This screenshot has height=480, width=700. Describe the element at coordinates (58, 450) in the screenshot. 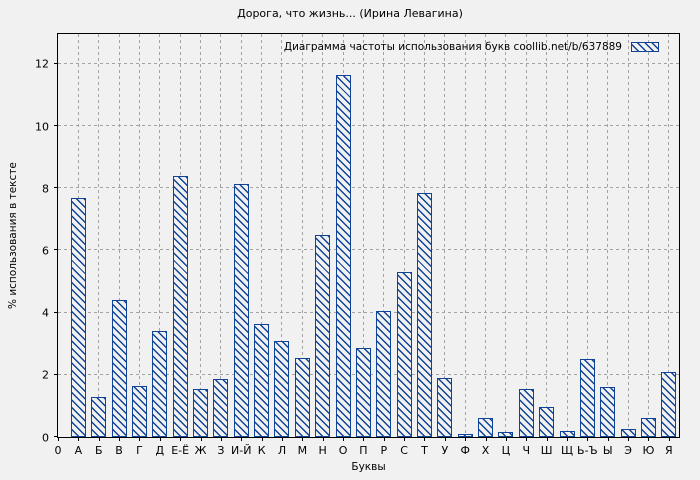

I see `x-tick-label: 0` at that location.